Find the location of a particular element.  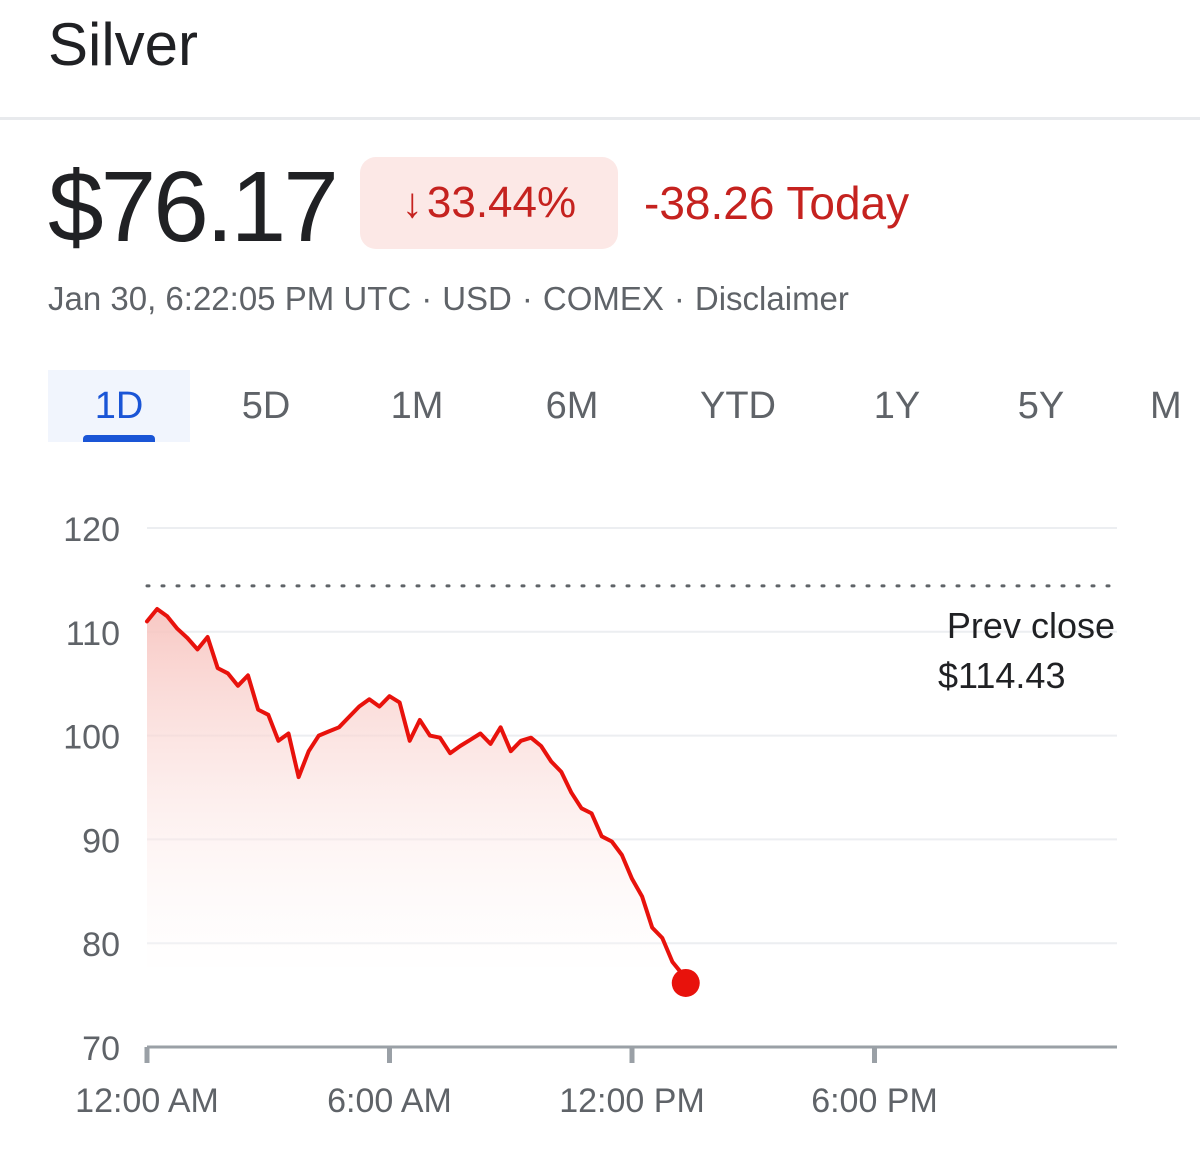

change-percent-value: 33.44% is located at coordinates (501, 202).